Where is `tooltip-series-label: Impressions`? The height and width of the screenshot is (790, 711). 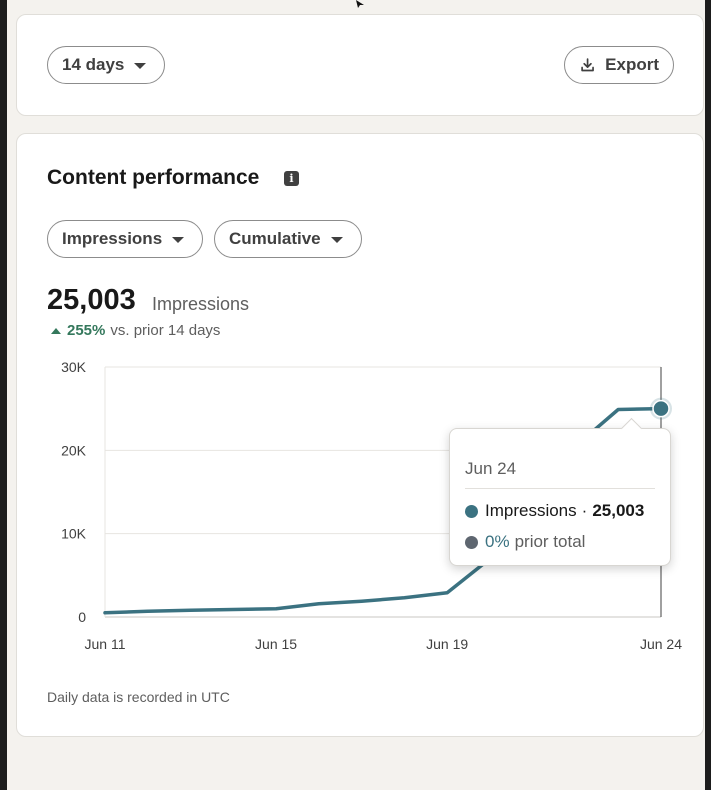
tooltip-series-label: Impressions is located at coordinates (531, 510).